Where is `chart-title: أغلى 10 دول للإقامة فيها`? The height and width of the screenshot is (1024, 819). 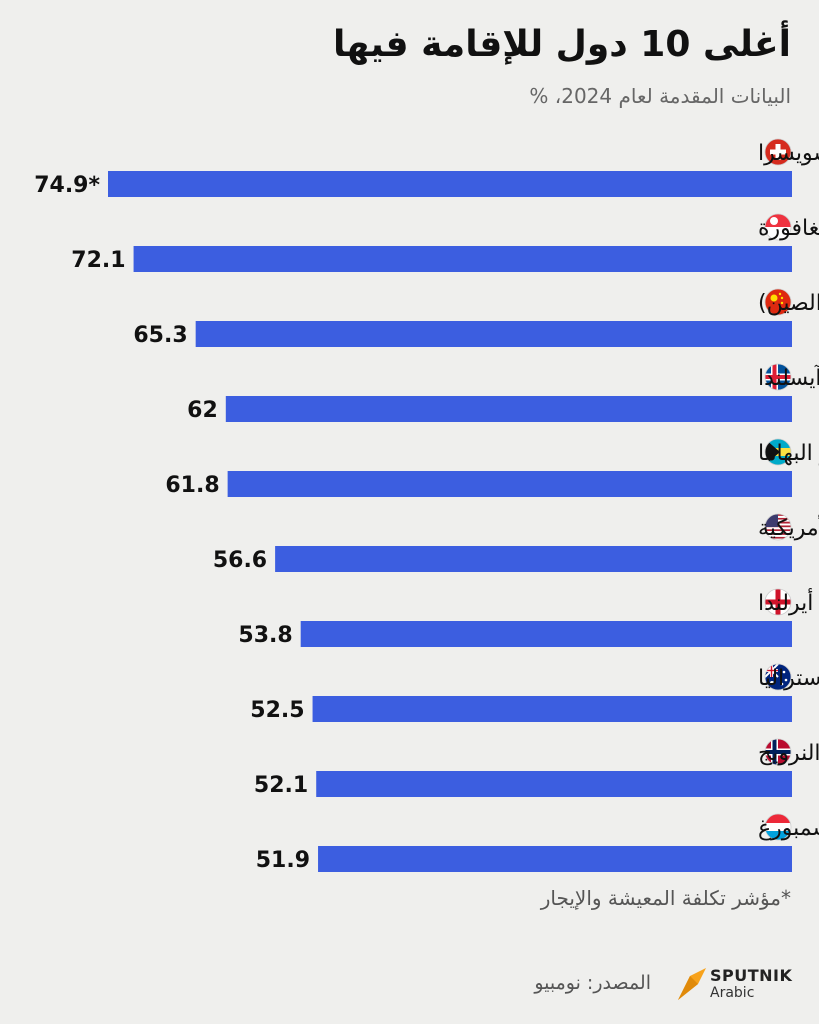 chart-title: أغلى 10 دول للإقامة فيها is located at coordinates (561, 44).